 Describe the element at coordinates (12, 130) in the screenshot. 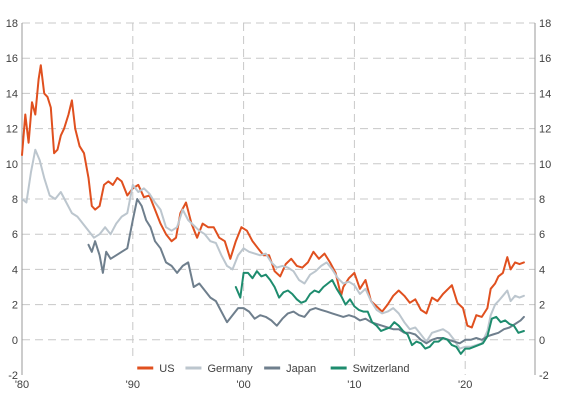

I see `y-tick-label-left: 12` at that location.